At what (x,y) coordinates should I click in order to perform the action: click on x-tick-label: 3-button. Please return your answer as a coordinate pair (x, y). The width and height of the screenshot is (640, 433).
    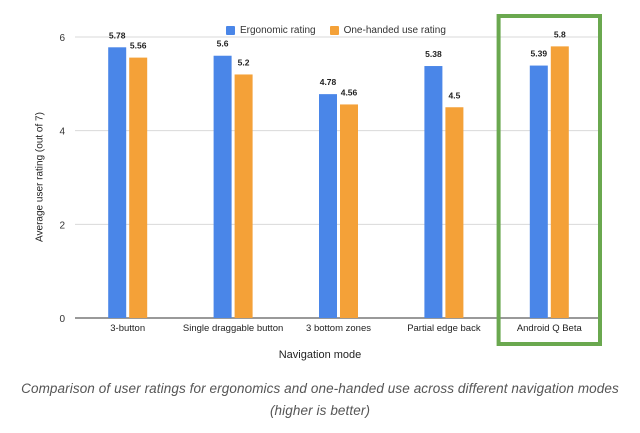
    Looking at the image, I should click on (127, 328).